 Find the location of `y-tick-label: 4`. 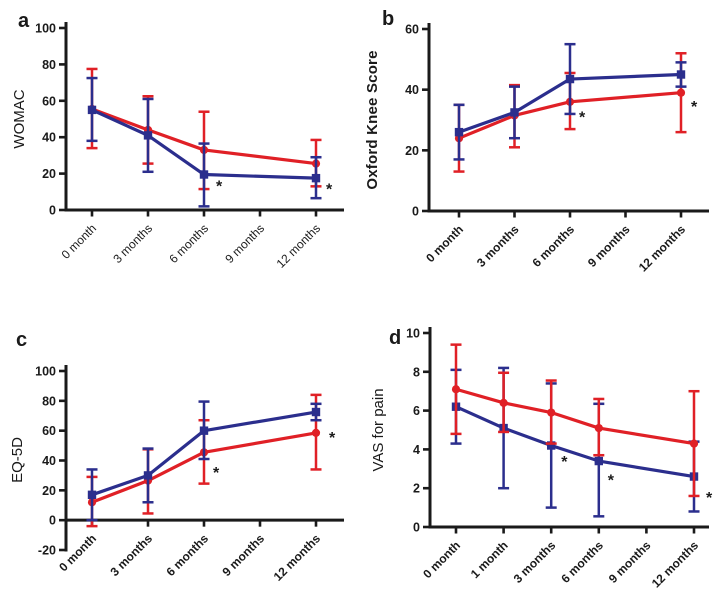

y-tick-label: 4 is located at coordinates (416, 450).